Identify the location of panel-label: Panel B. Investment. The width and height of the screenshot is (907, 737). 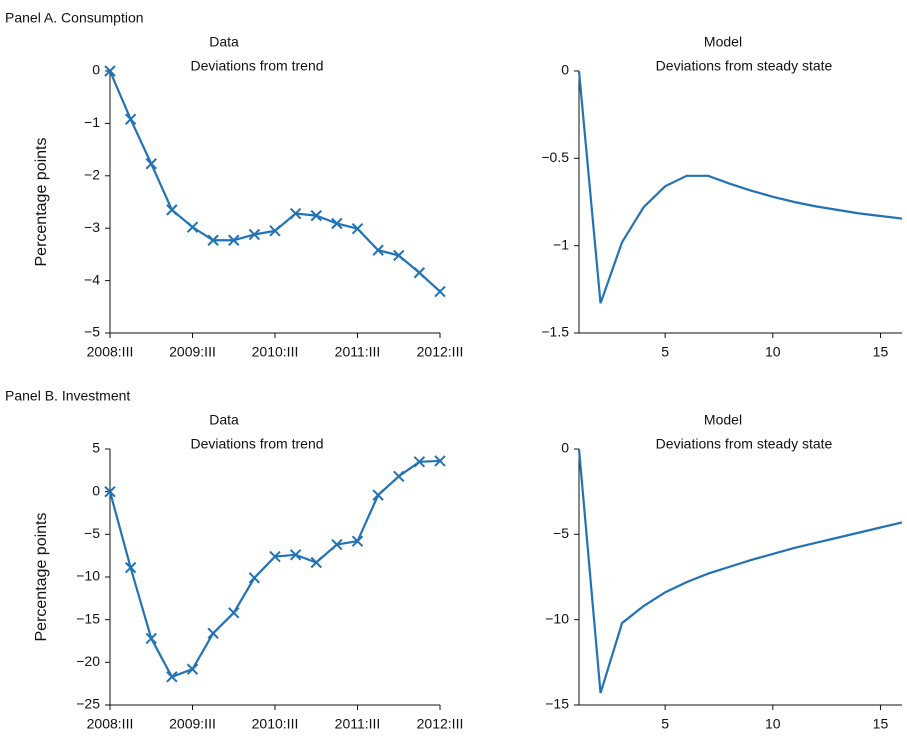
(67, 396).